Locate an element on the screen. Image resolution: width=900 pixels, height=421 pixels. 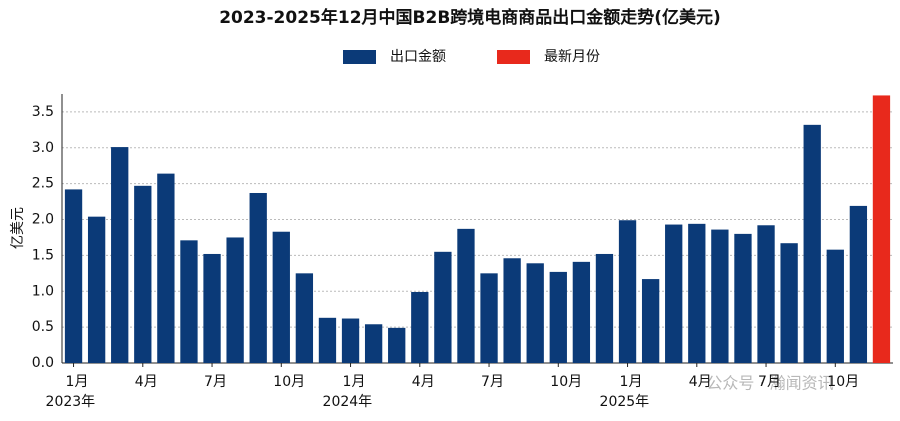
y-tick-label: 3.0 is located at coordinates (43, 148).